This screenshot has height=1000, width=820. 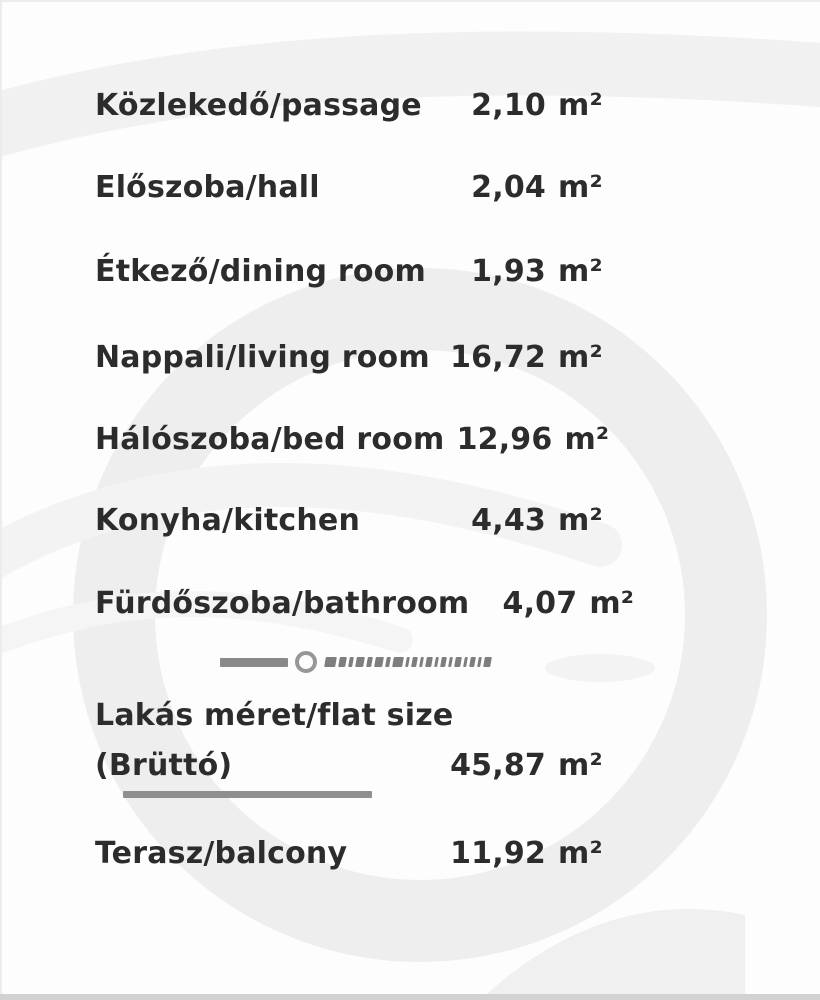 I want to click on room-area: 1,93 m², so click(x=529, y=271).